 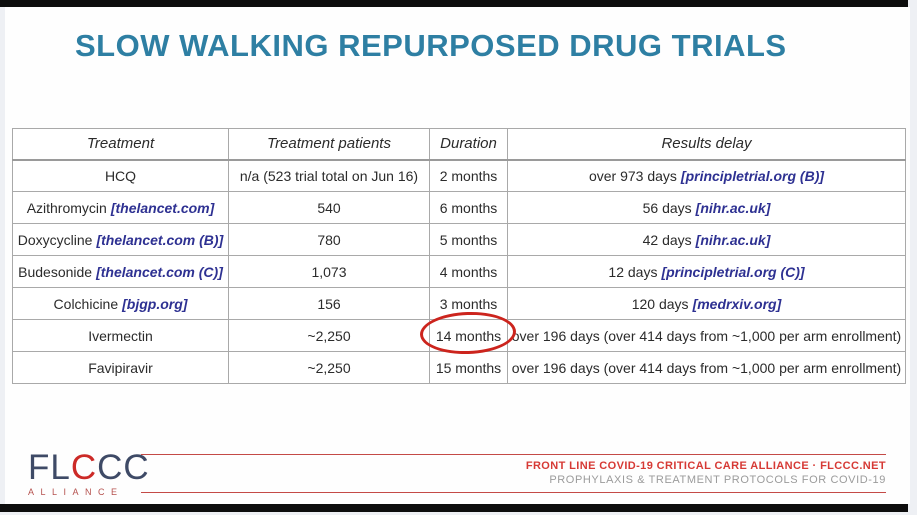 I want to click on treatment-cell: Azithromycin [thelancet.com], so click(x=120, y=207).